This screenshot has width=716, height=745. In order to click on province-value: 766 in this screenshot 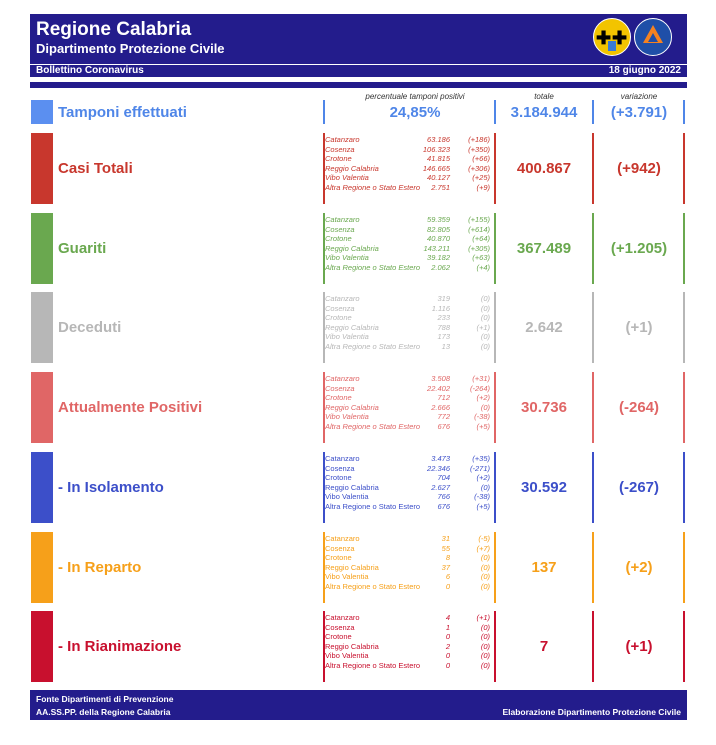, I will do `click(443, 496)`.